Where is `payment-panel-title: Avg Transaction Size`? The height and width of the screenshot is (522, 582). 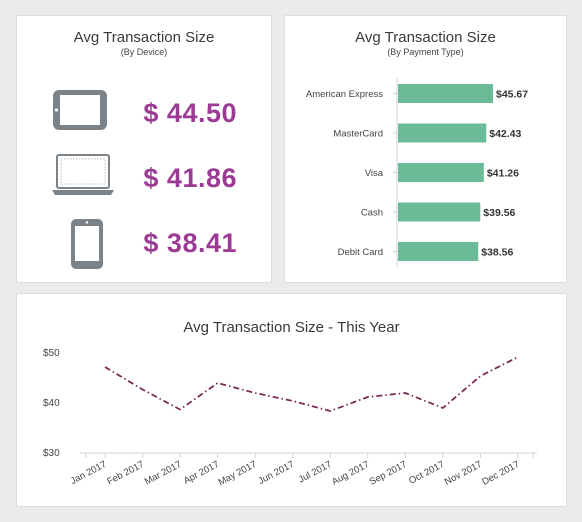
payment-panel-title: Avg Transaction Size is located at coordinates (425, 37).